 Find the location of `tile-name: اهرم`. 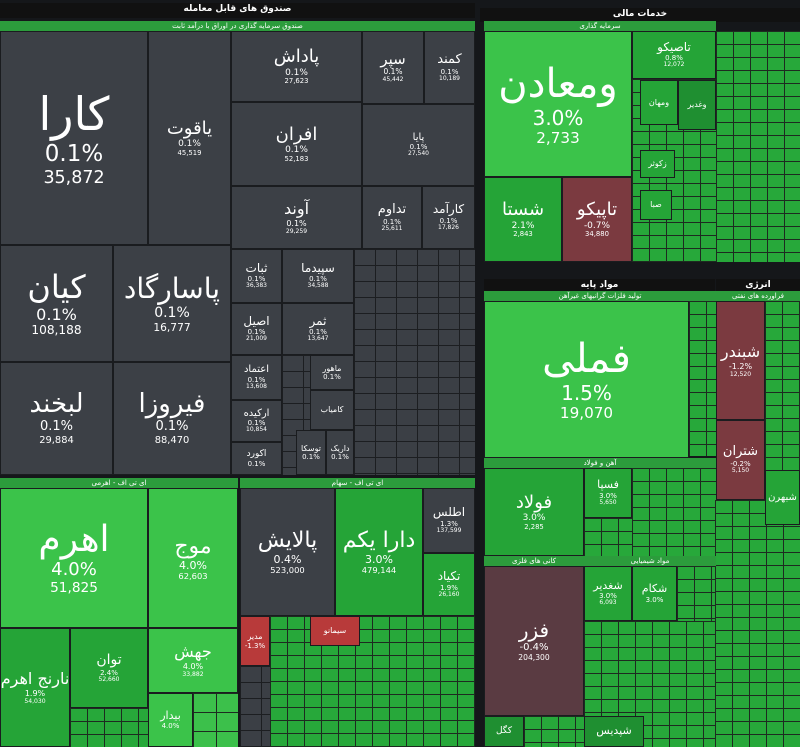

tile-name: اهرم is located at coordinates (74, 540).